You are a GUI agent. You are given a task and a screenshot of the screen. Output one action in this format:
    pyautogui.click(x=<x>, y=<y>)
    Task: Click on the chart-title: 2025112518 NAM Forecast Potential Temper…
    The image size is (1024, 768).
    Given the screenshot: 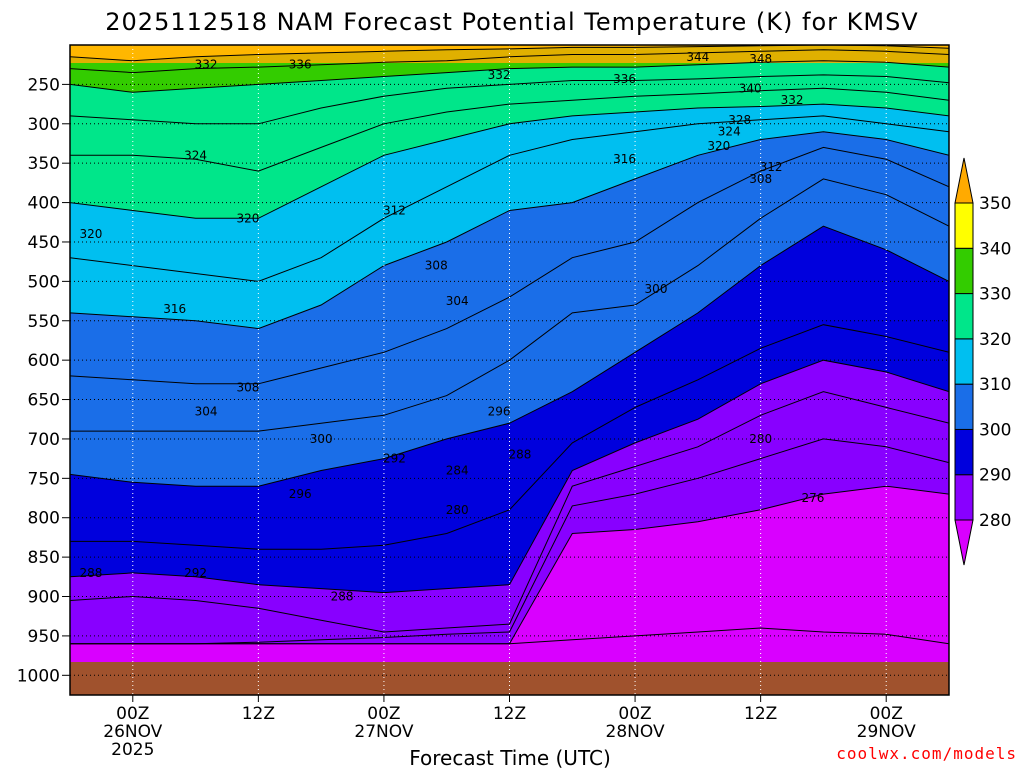 What is the action you would take?
    pyautogui.click(x=511, y=22)
    